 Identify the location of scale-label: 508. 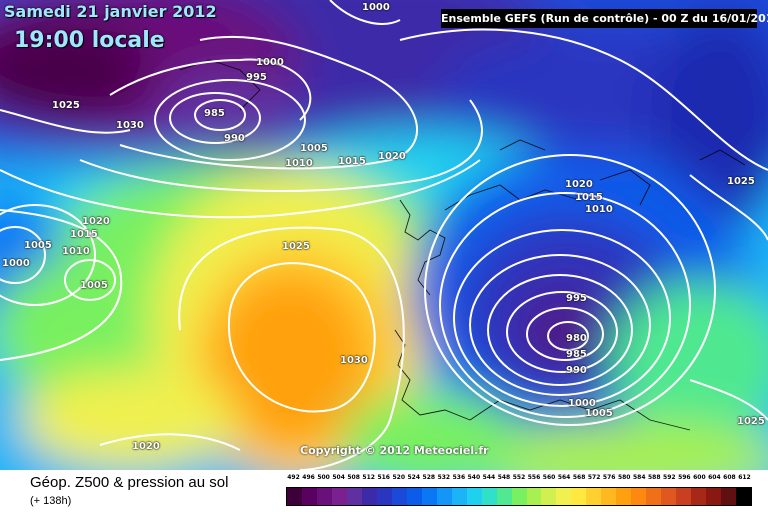
(353, 477).